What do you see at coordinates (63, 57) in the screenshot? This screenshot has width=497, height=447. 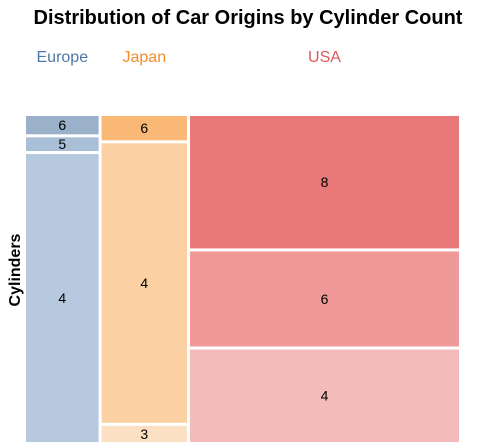 I see `column-label-europe: Europe` at bounding box center [63, 57].